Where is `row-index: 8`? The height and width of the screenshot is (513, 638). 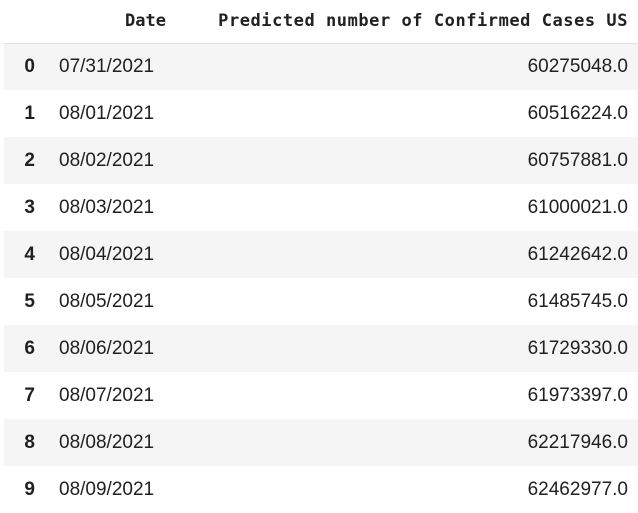 row-index: 8 is located at coordinates (29, 442).